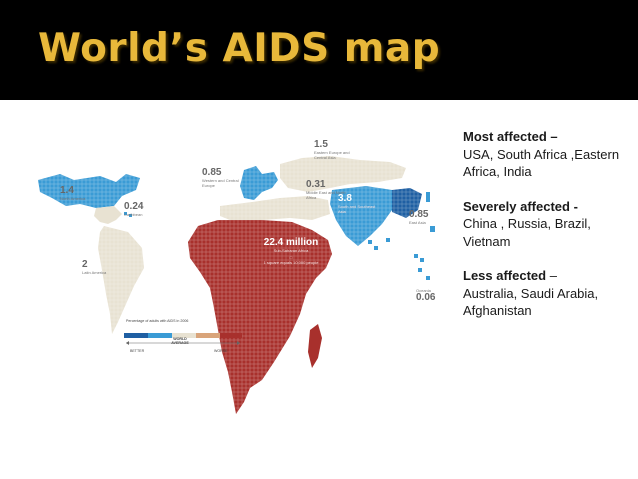 Image resolution: width=638 pixels, height=479 pixels. I want to click on label-east-asia: 0.85 East Asia, so click(424, 217).